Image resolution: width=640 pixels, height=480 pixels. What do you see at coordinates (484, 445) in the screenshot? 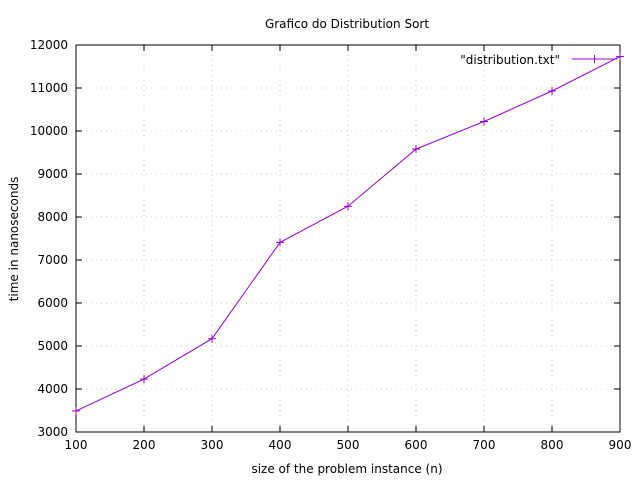
I see `x-tick-label: 700` at bounding box center [484, 445].